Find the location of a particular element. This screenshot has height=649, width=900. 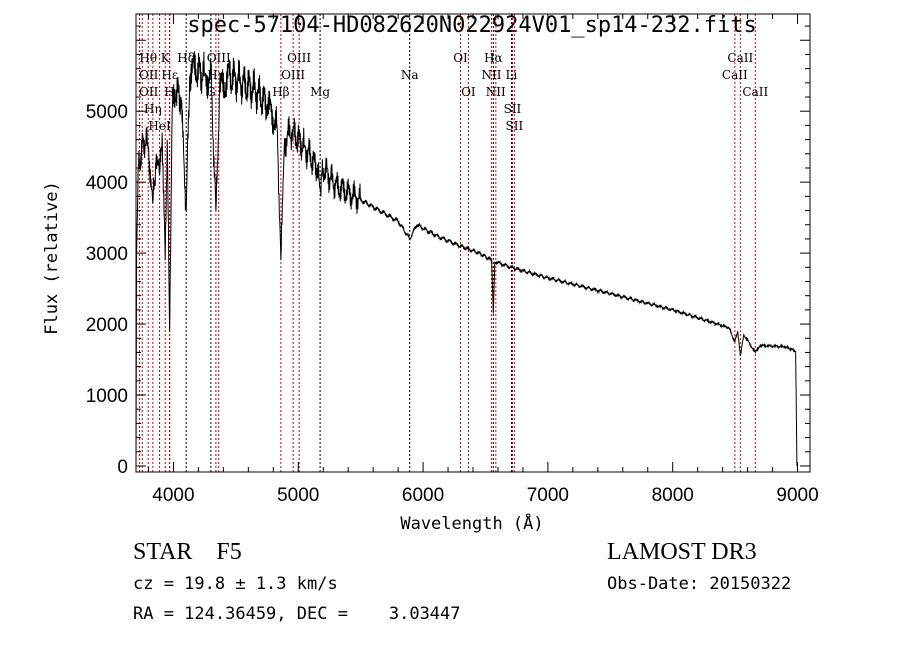

y-axis-label: Flux (relative) is located at coordinates (52, 258).